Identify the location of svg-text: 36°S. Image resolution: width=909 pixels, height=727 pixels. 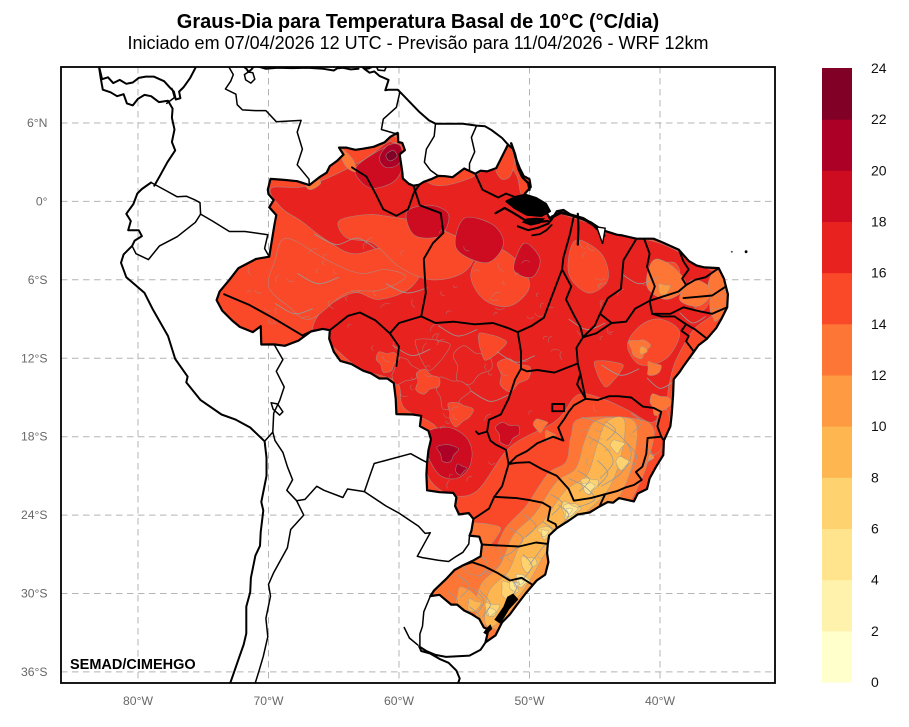
(34, 672).